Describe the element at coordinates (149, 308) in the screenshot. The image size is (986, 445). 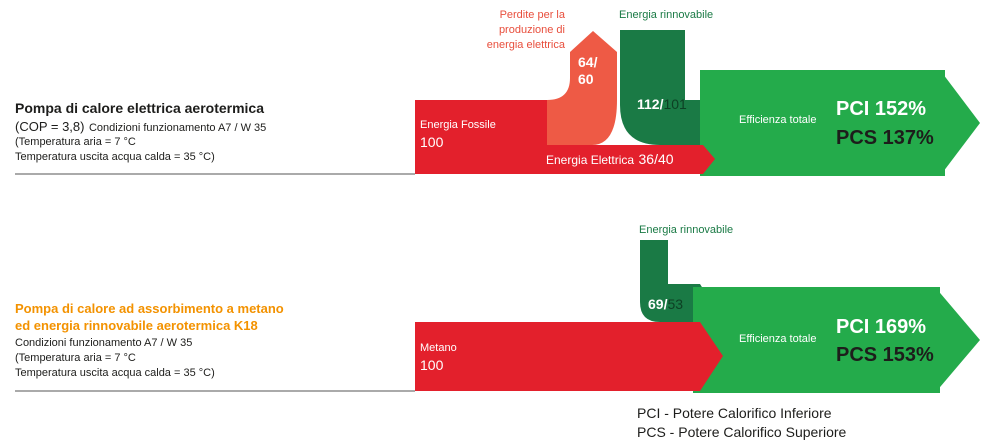
I see `system-2-title-1: Pompa di calore ad assorbimento a metano` at that location.